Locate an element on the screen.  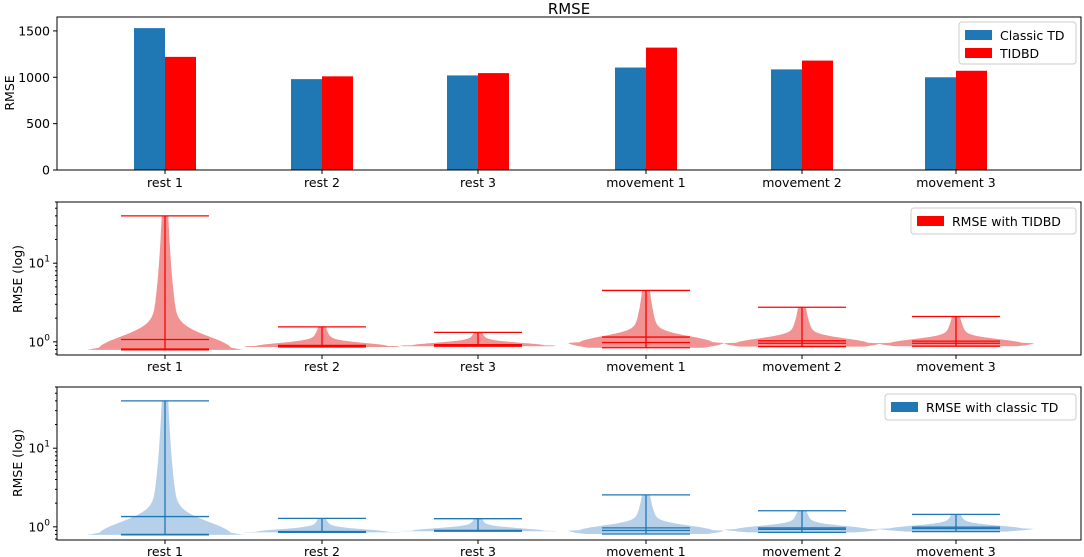
legend-label-rmse-classic-td: RMSE with classic TD is located at coordinates (992, 407).